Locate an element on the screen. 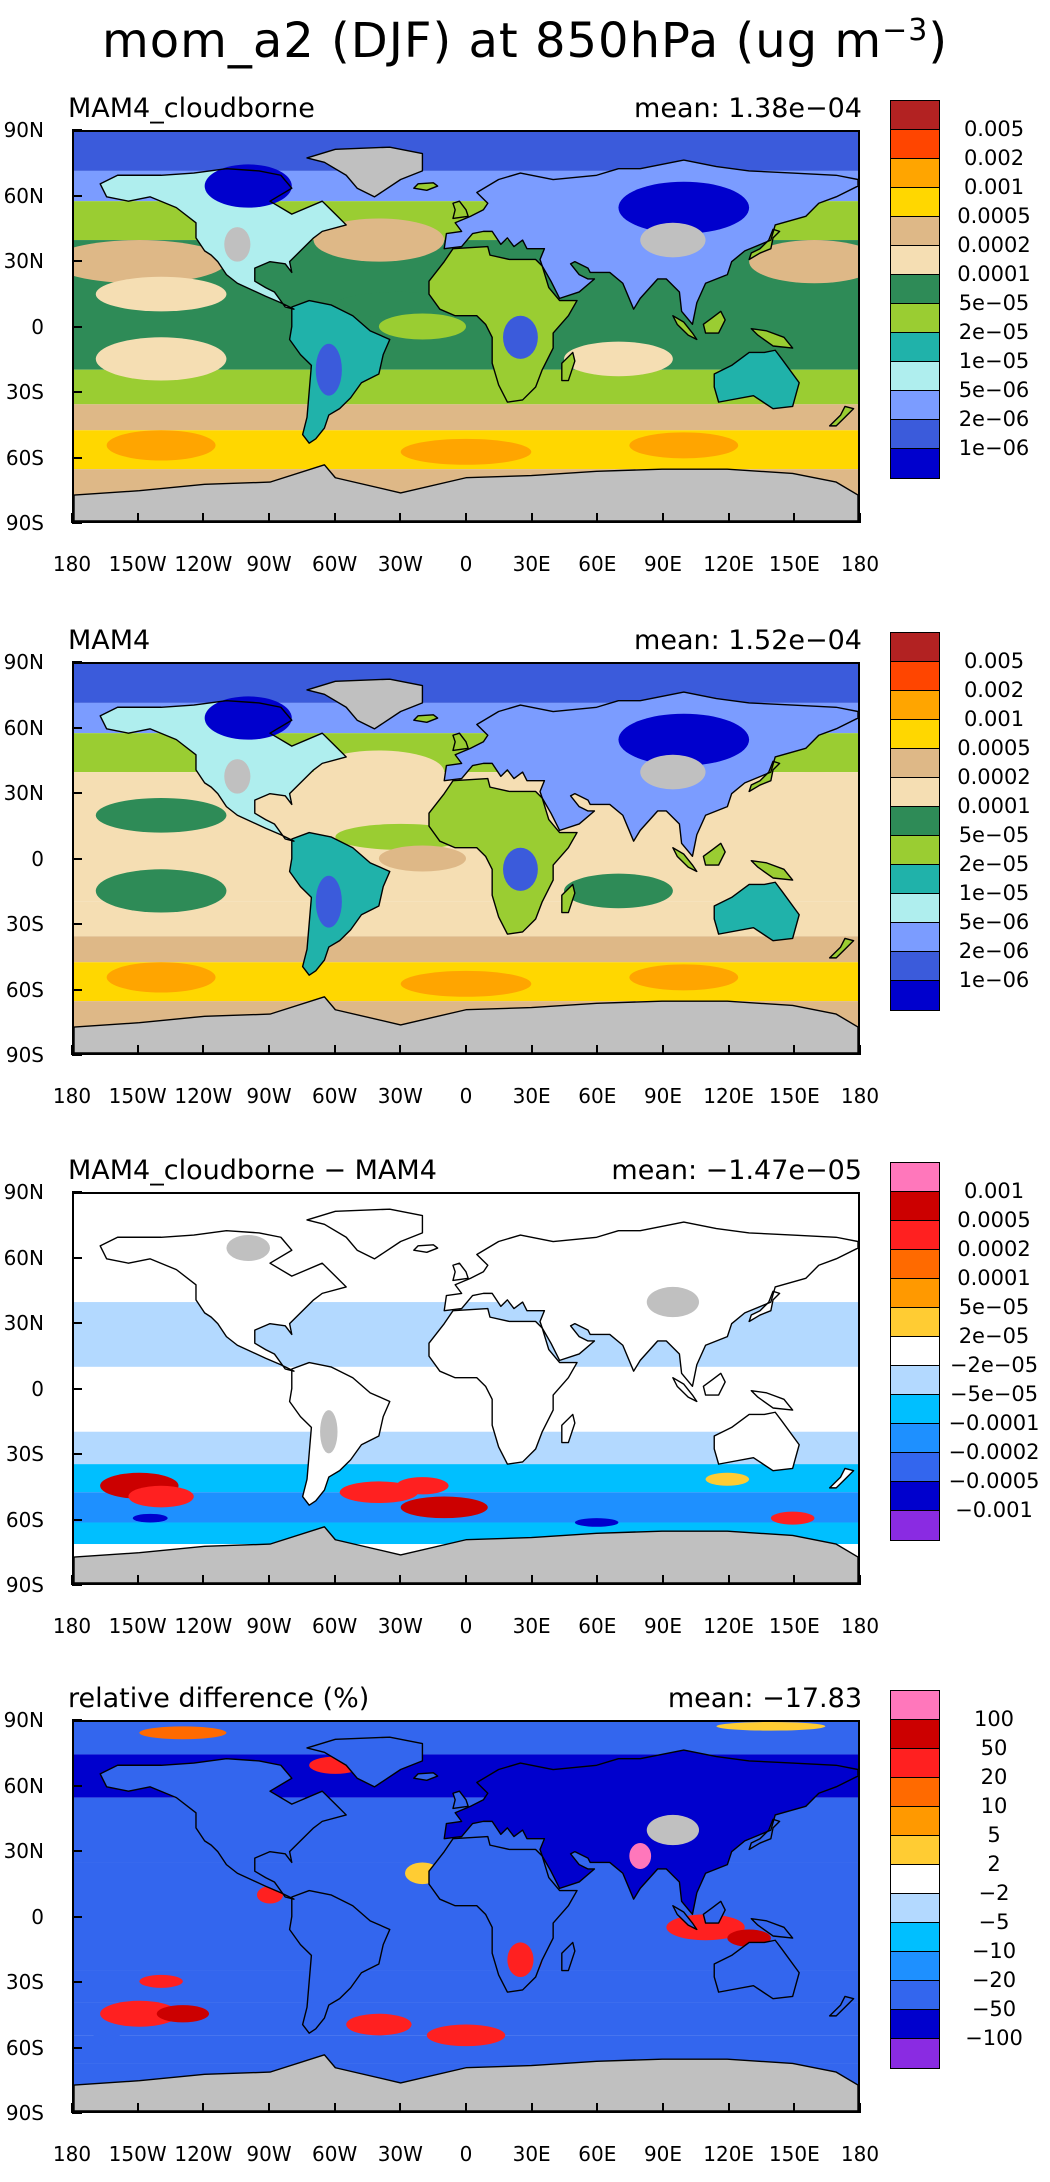  lon-tick-label: 30E is located at coordinates (531, 564).